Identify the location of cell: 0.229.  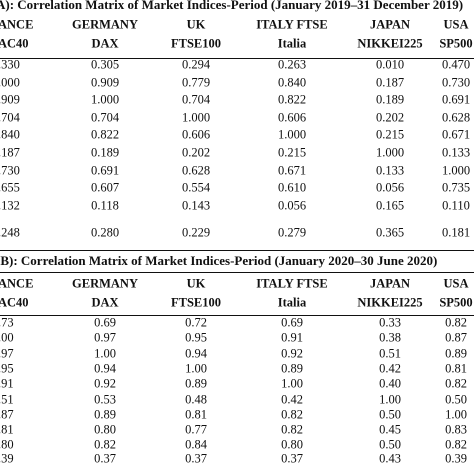
(196, 232).